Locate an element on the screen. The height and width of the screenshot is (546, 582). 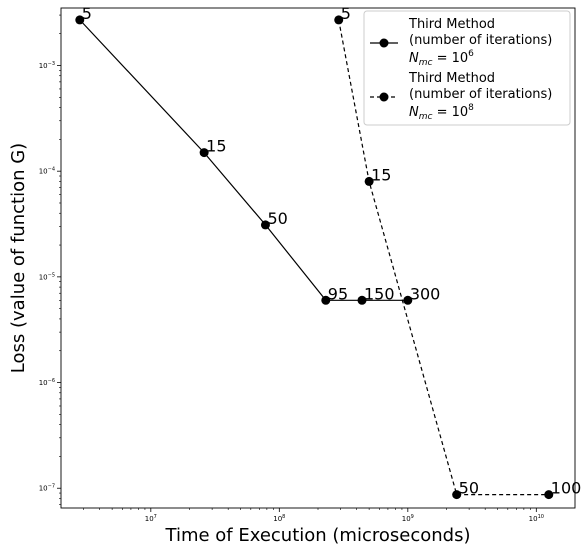
x-axis-label: Time of Execution (microseconds) is located at coordinates (318, 535).